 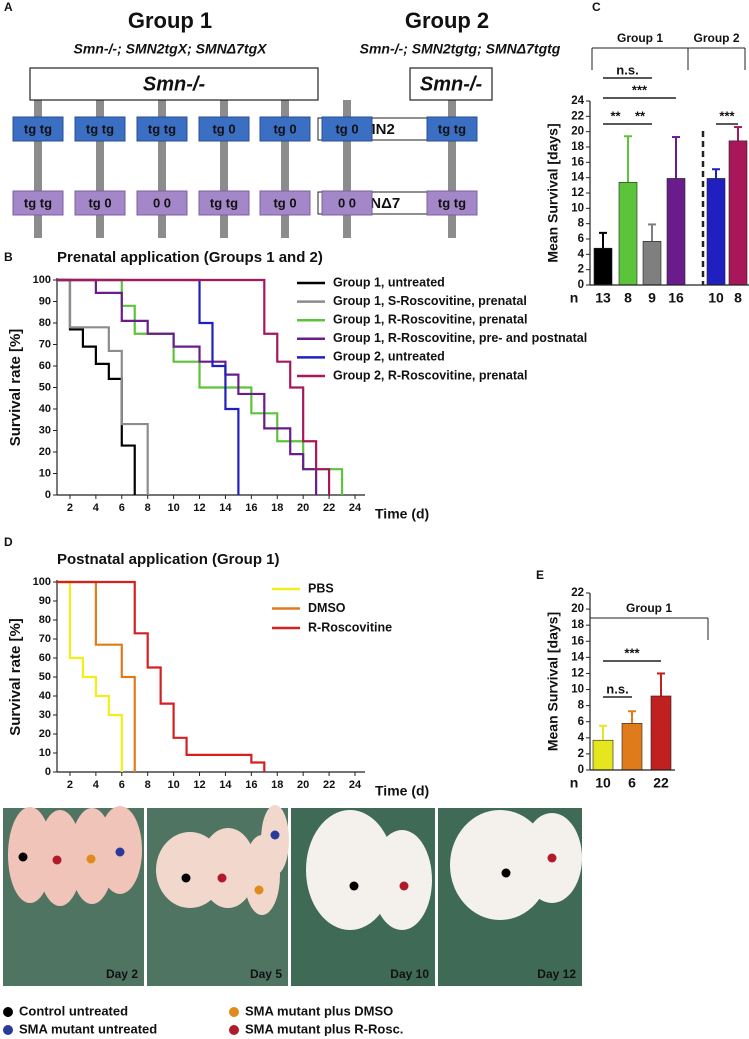 I want to click on legend-label: DMSO, so click(x=327, y=608).